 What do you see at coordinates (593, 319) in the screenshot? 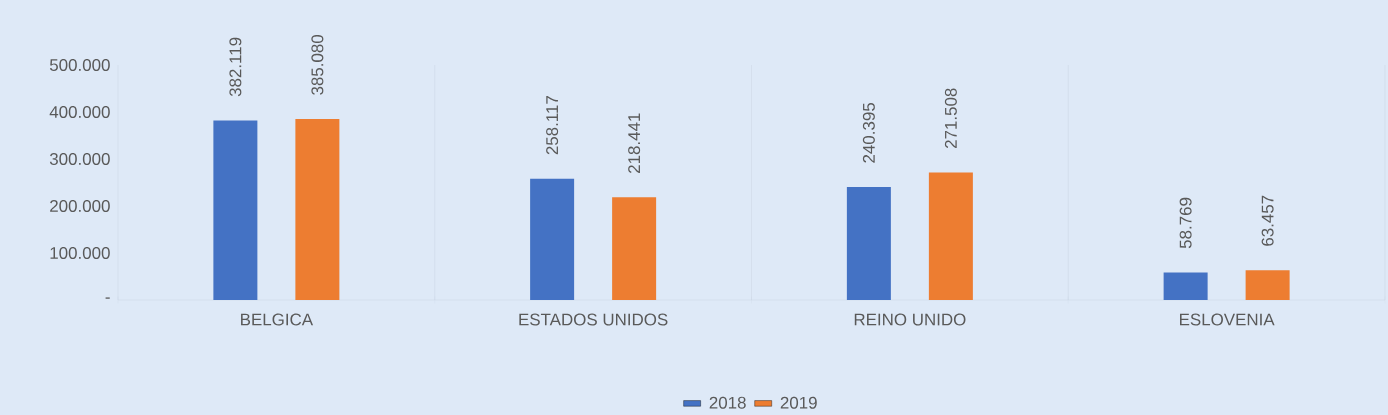
I see `x-tick-label: ESTADOS UNIDOS` at bounding box center [593, 319].